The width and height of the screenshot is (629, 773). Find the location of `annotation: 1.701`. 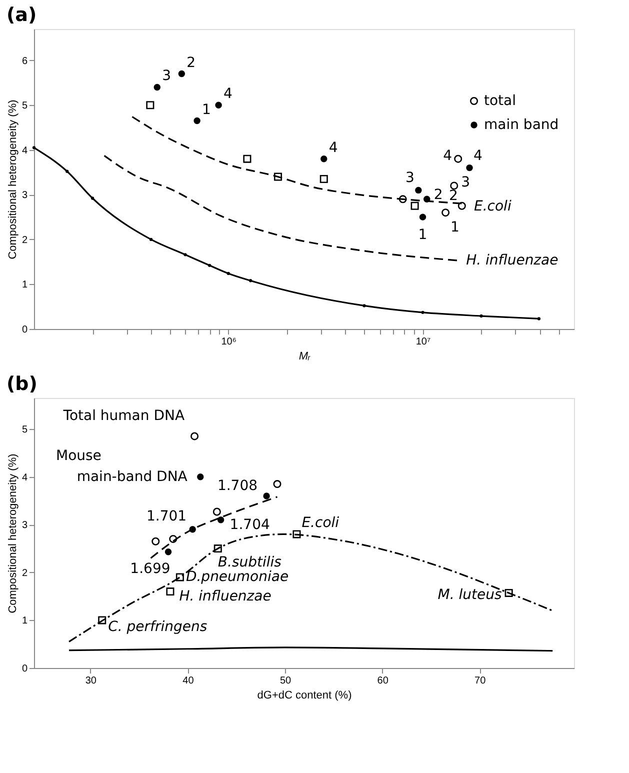

annotation: 1.701 is located at coordinates (166, 516).